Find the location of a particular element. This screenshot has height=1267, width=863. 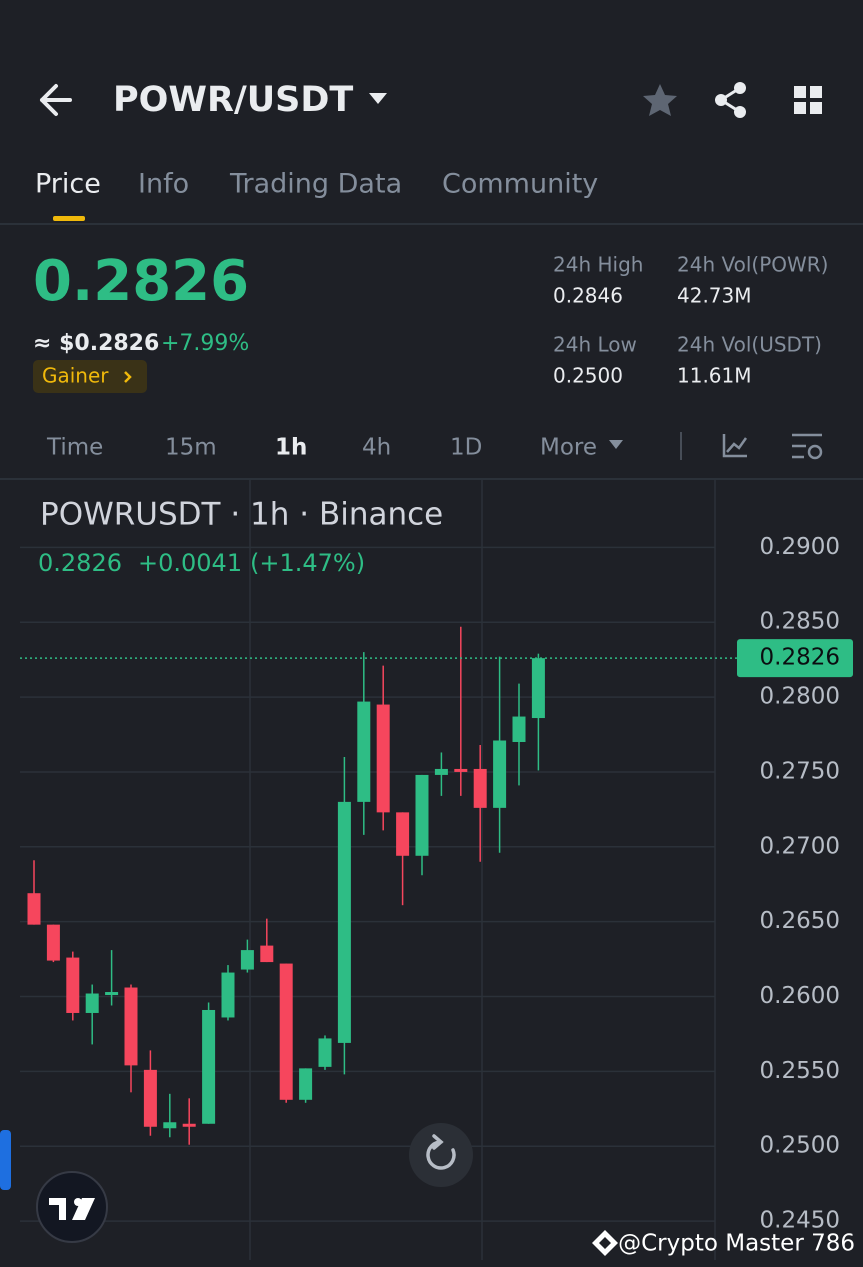

legend-change: +0.0041 is located at coordinates (190, 563).